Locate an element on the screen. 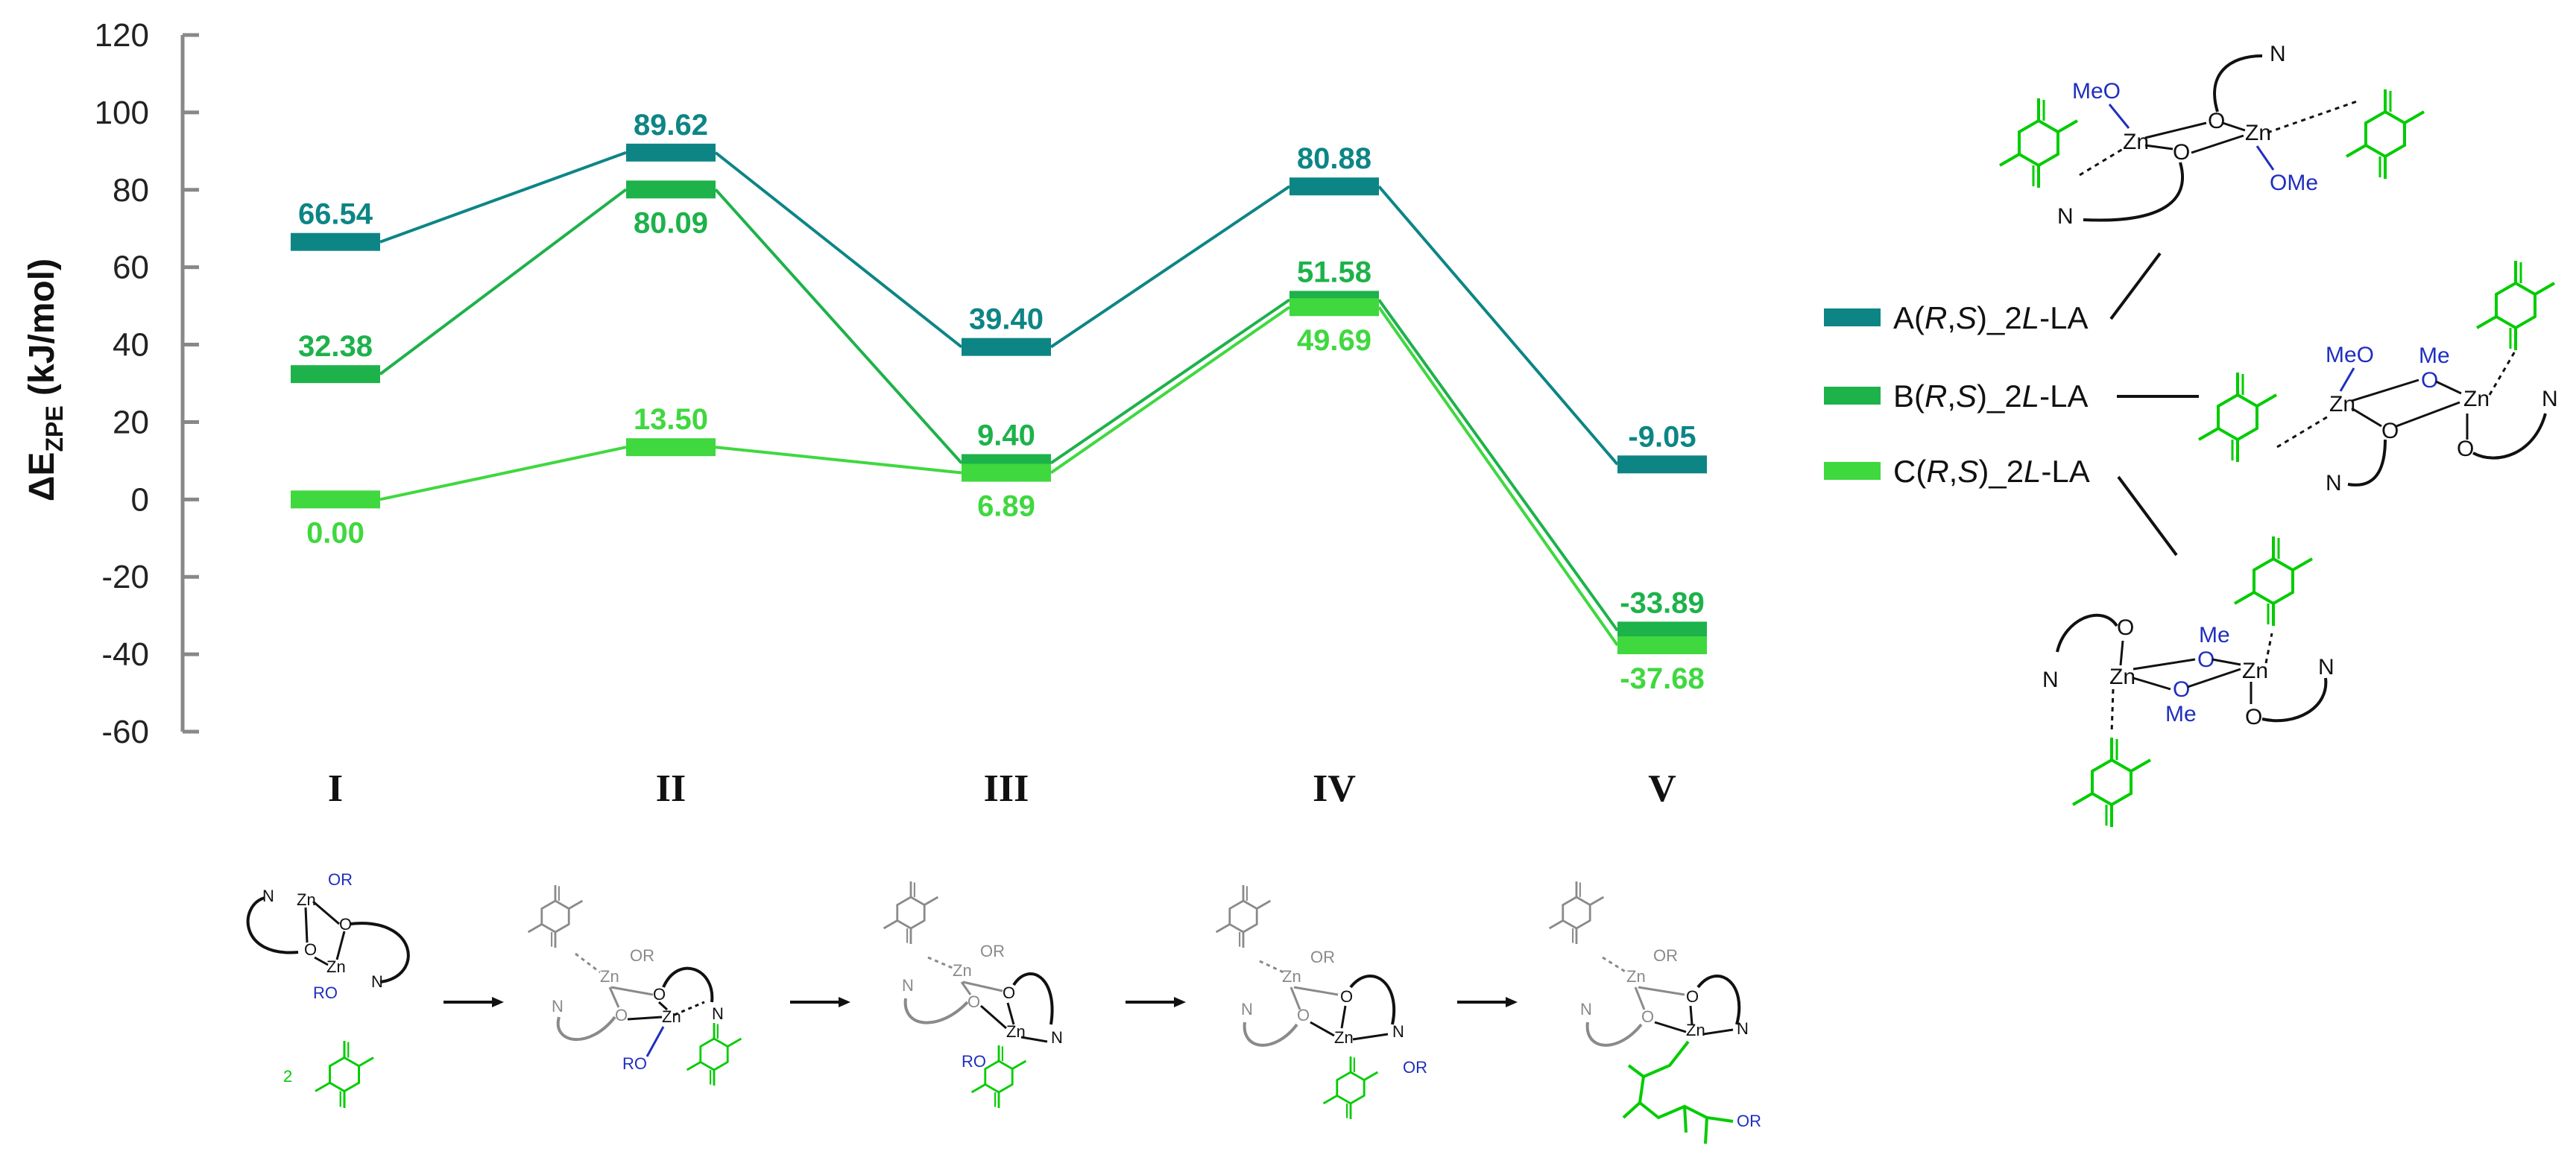 This screenshot has height=1172, width=2576. ring-opened-chain is located at coordinates (1686, 1081).